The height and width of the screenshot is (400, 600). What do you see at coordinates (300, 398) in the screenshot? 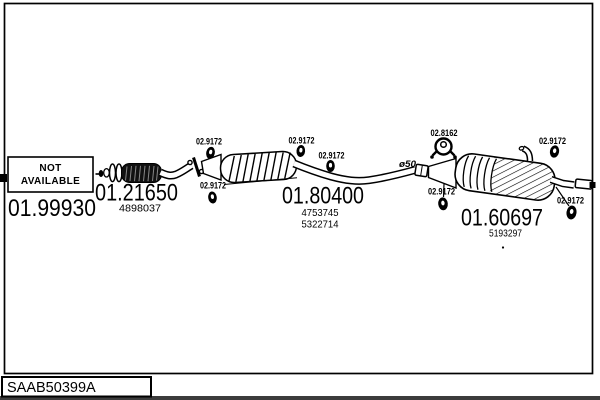
I see `footer-bar` at bounding box center [300, 398].